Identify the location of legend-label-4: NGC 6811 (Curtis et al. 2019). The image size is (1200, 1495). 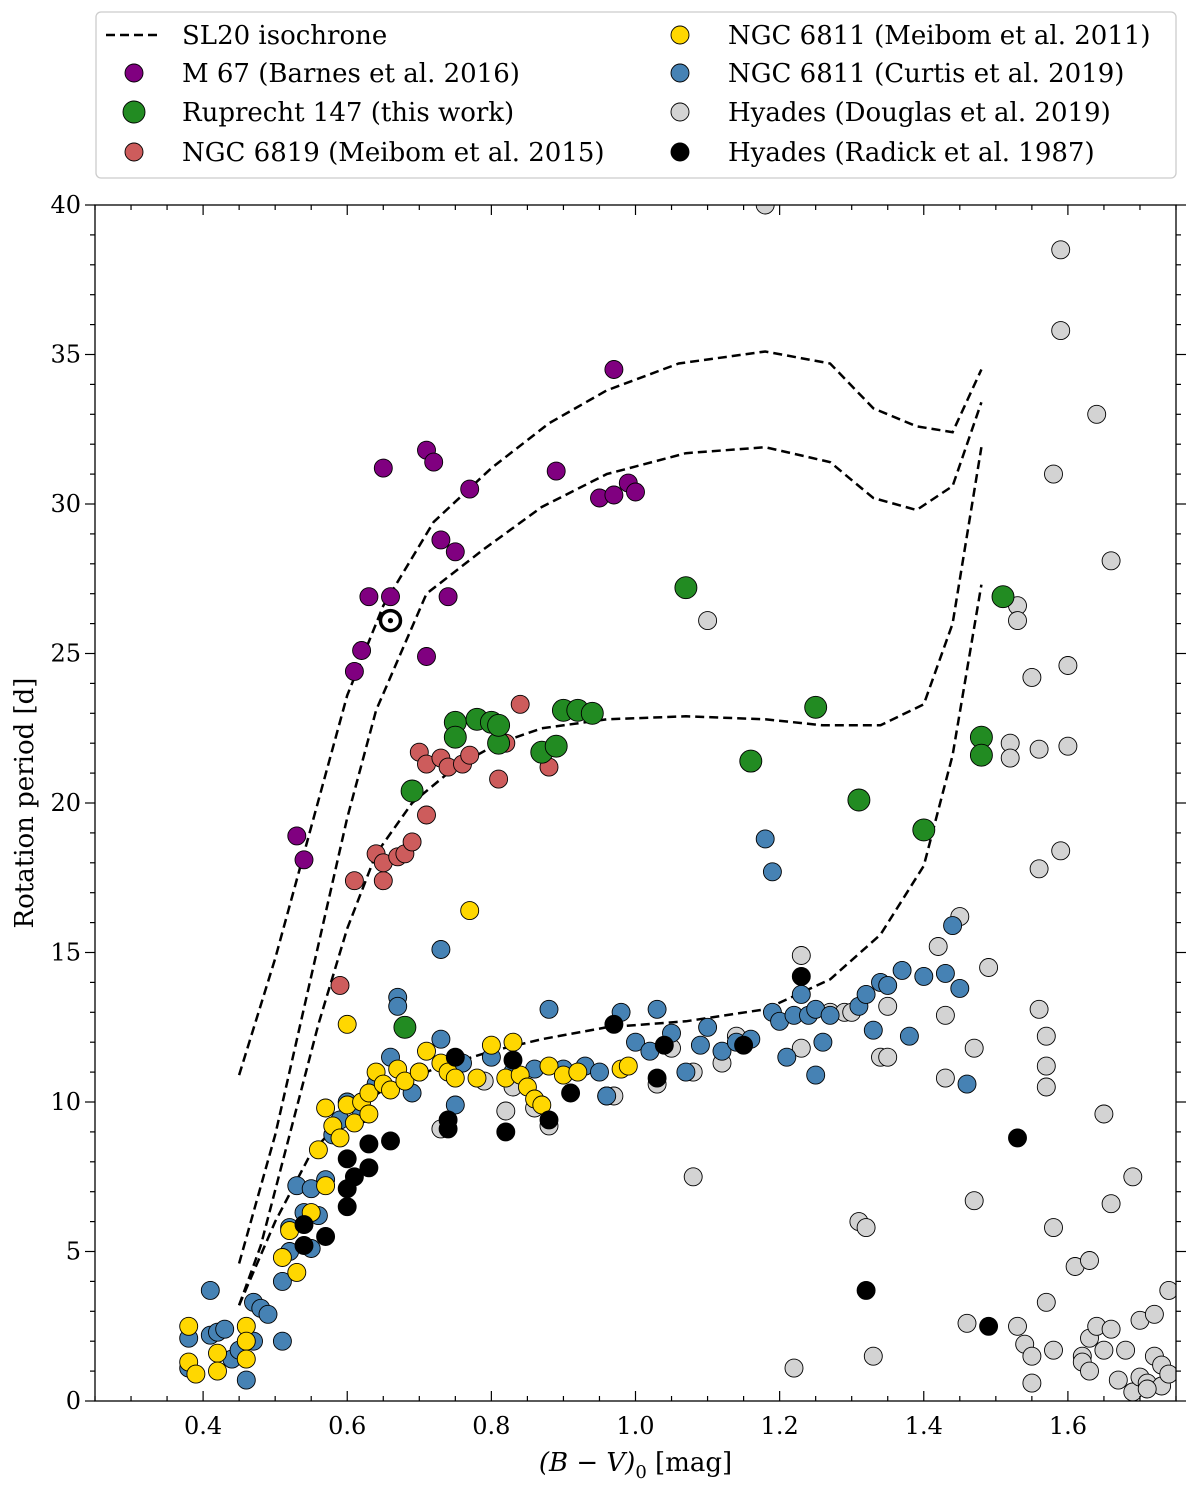
(926, 74).